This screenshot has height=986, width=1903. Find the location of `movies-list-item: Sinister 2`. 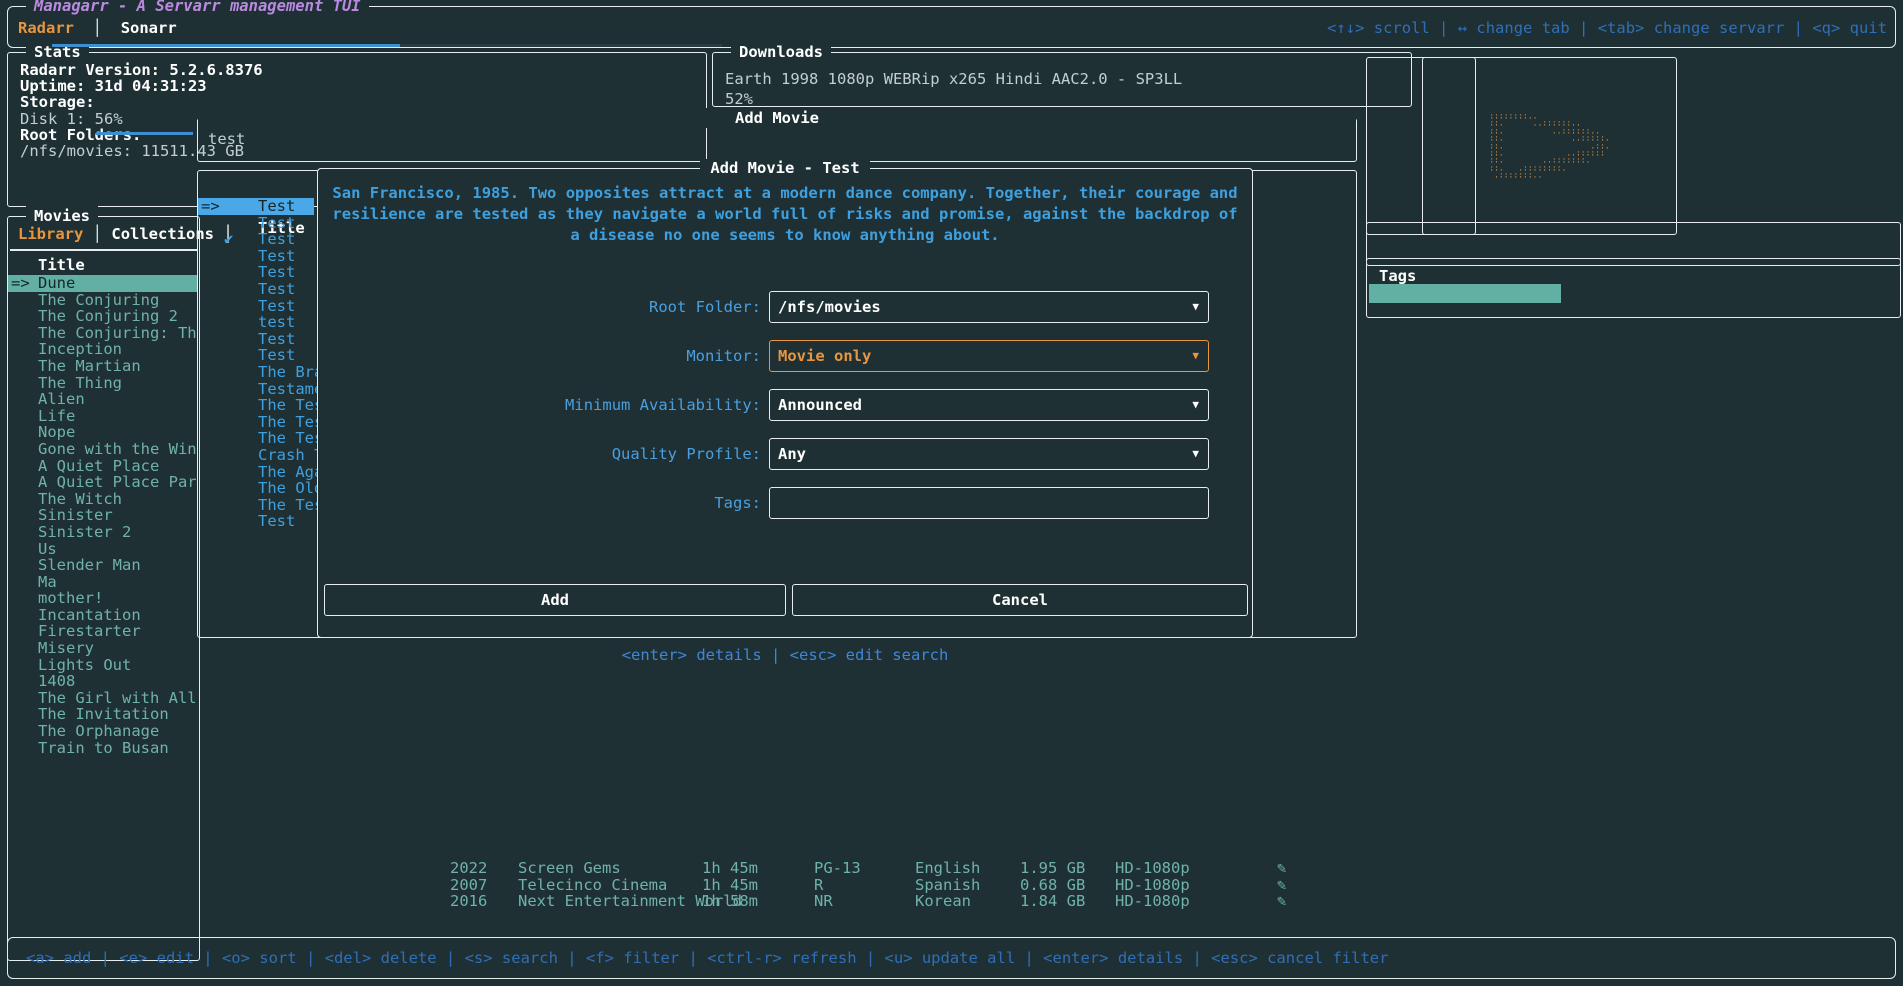

movies-list-item: Sinister 2 is located at coordinates (102, 532).